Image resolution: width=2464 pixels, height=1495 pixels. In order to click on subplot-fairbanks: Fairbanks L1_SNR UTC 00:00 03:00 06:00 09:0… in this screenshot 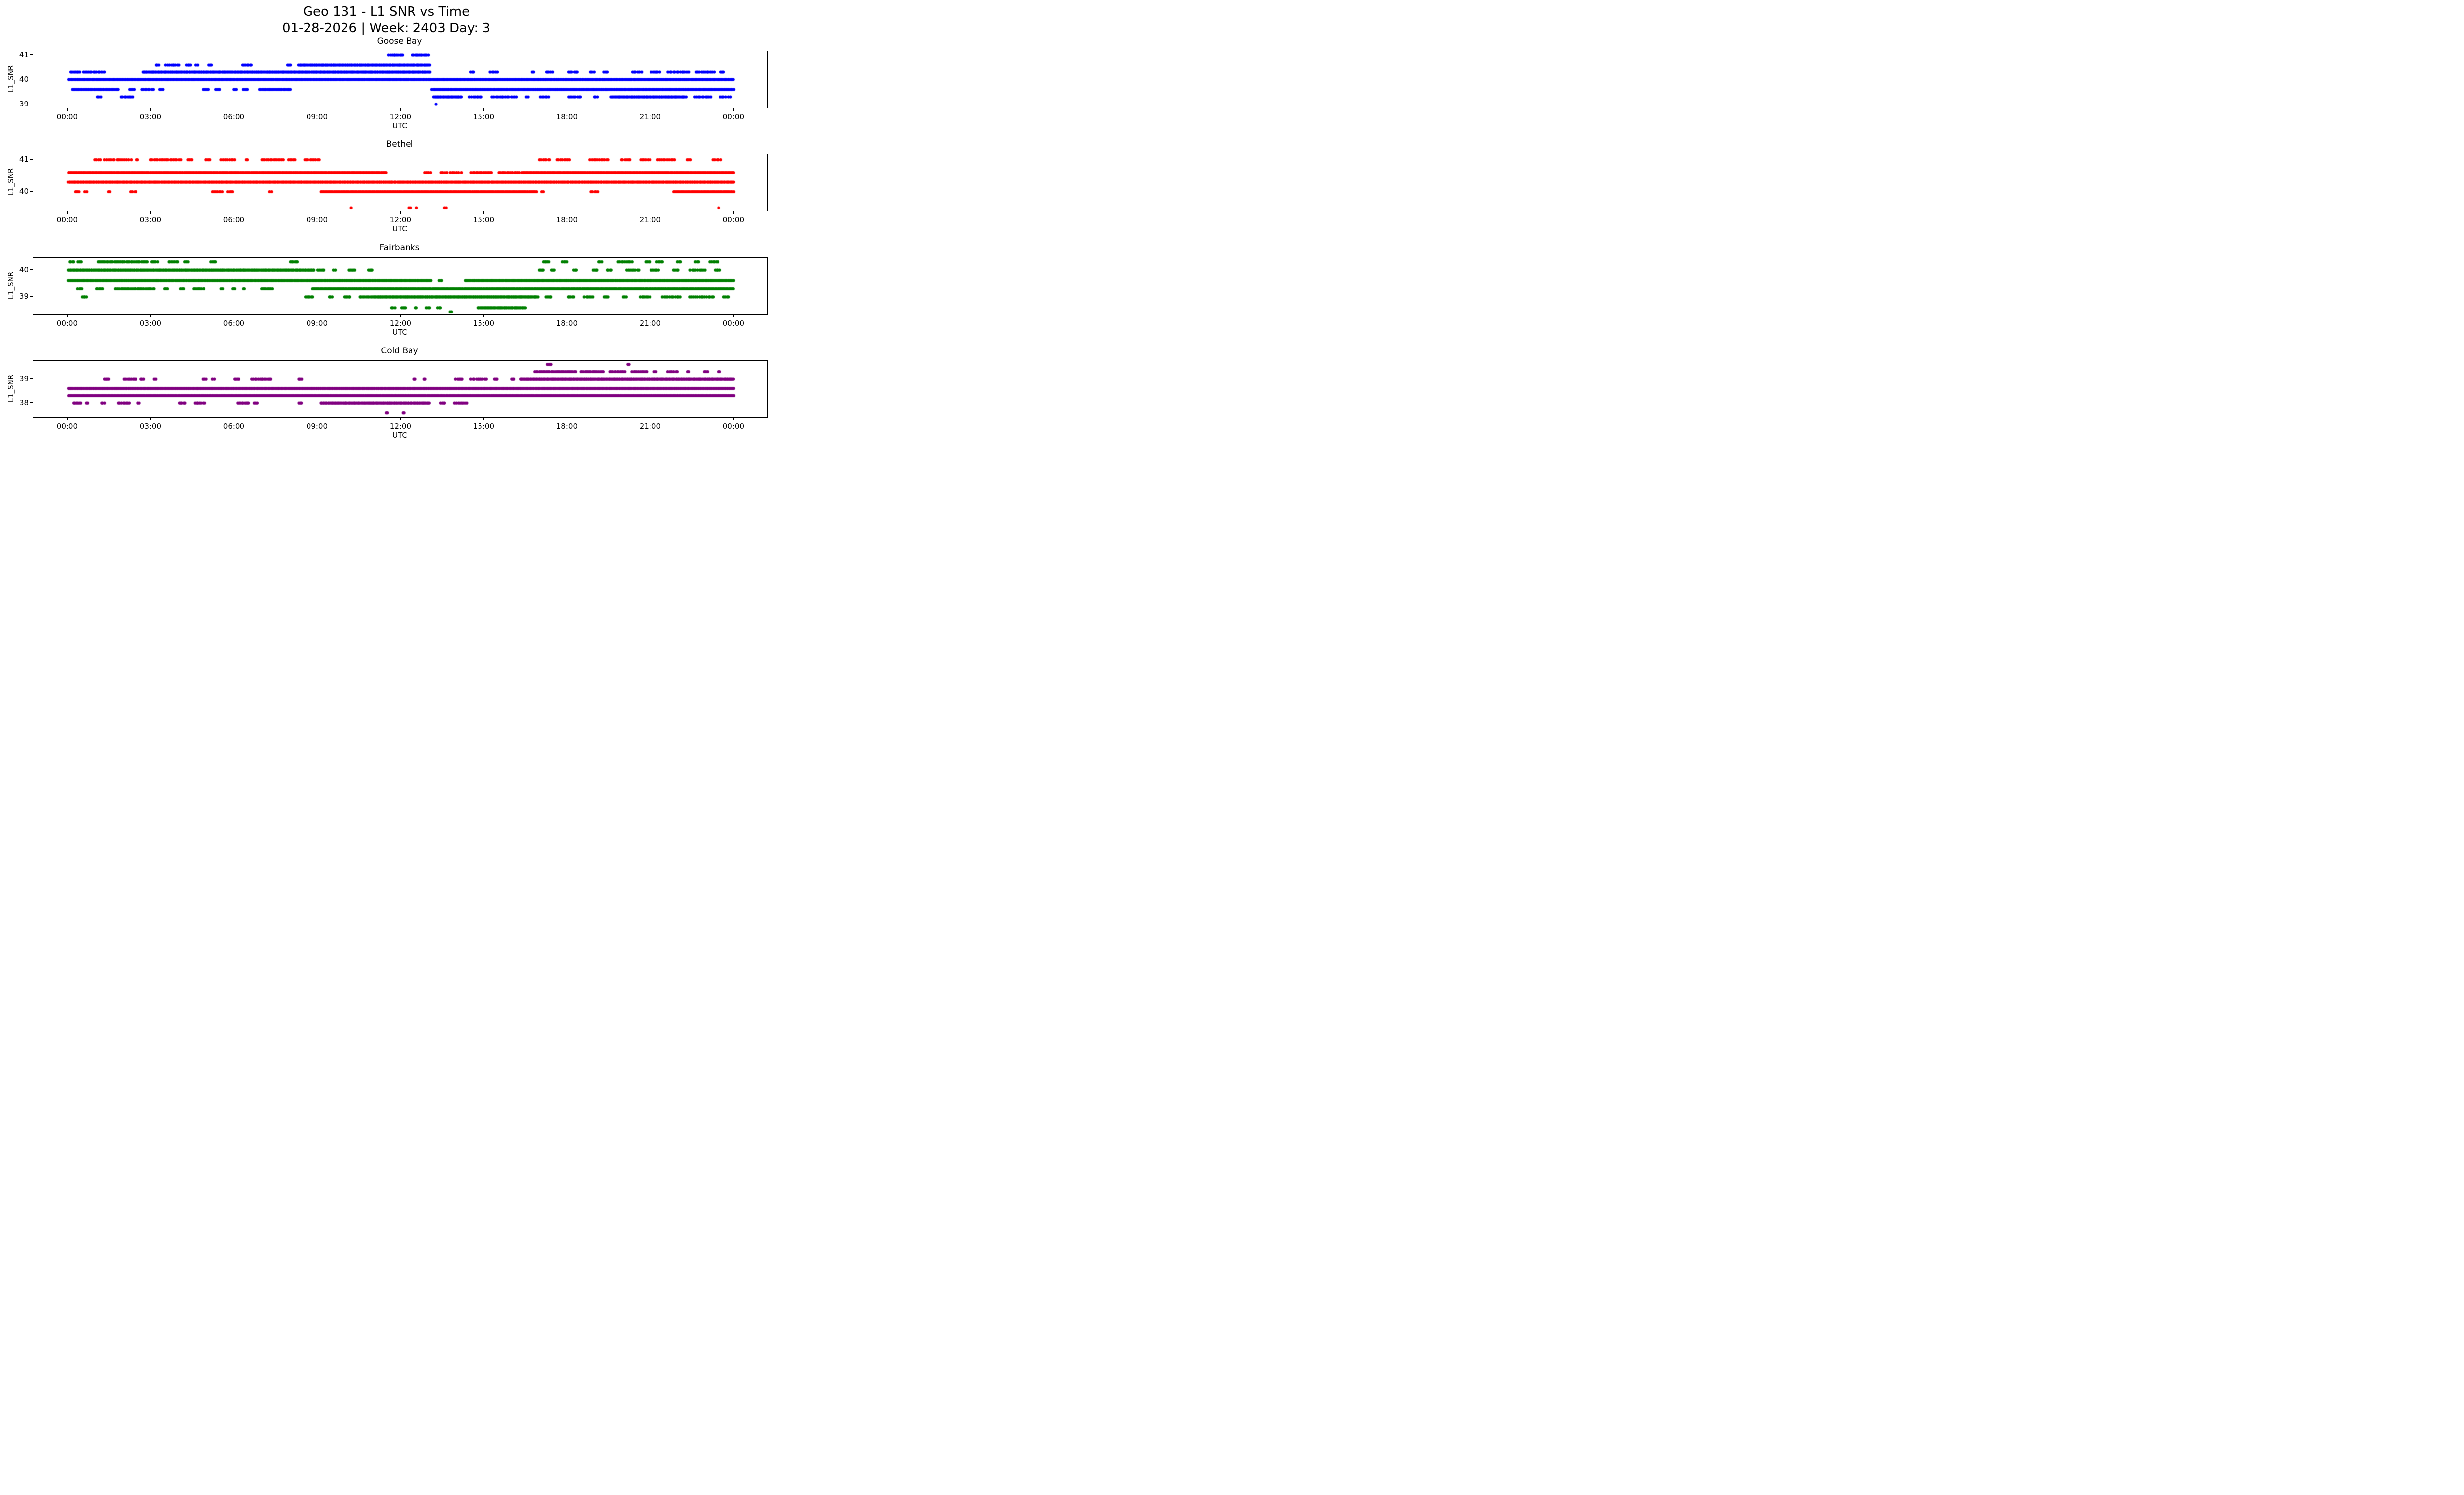, I will do `click(386, 287)`.